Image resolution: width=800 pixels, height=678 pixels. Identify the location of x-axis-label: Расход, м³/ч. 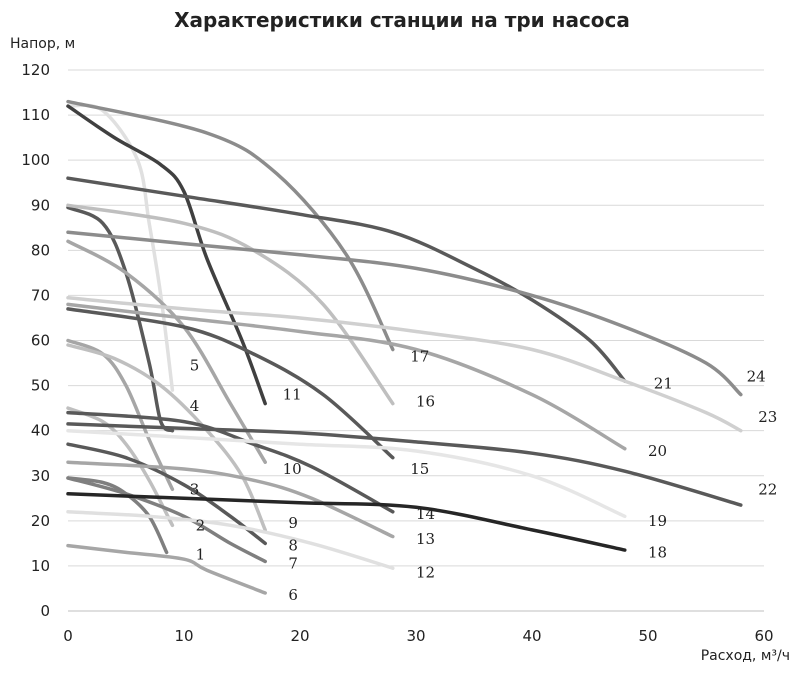
(745, 656).